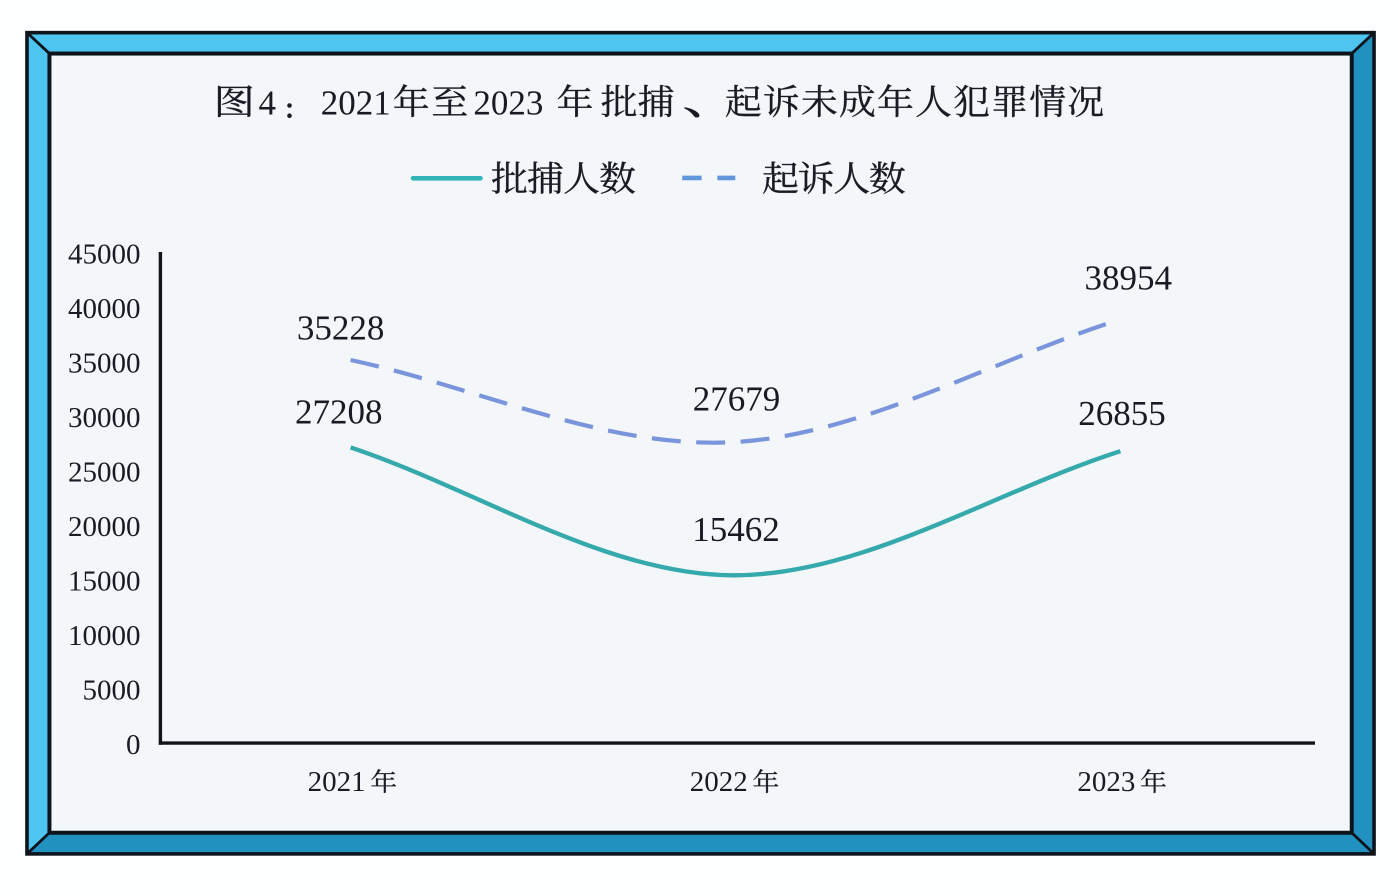 This screenshot has height=896, width=1398. What do you see at coordinates (104, 364) in the screenshot?
I see `svg-text: 35000` at bounding box center [104, 364].